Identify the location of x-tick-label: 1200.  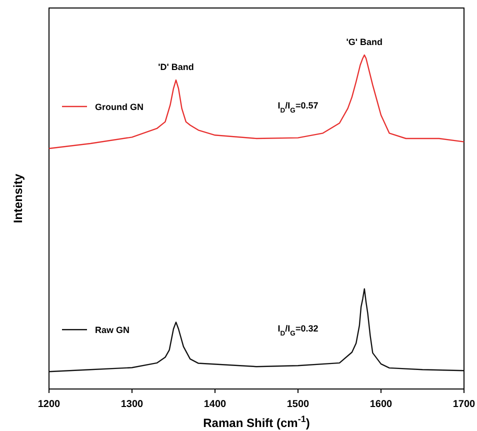
(49, 404).